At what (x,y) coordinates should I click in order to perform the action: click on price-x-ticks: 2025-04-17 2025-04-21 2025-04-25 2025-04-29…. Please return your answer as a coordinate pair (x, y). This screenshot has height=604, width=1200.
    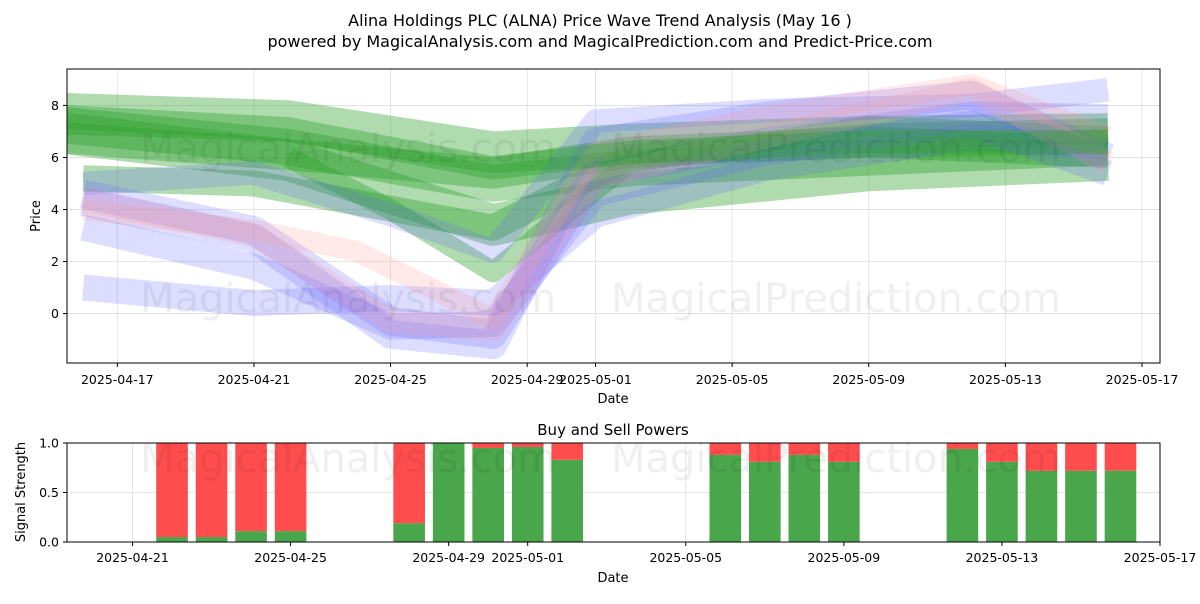
    Looking at the image, I should click on (629, 375).